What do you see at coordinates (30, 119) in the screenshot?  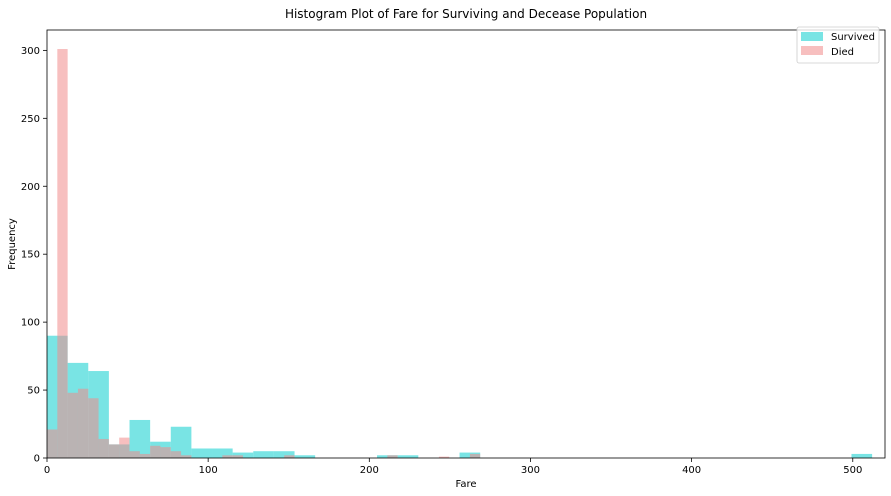 I see `y-tick-label: 250` at bounding box center [30, 119].